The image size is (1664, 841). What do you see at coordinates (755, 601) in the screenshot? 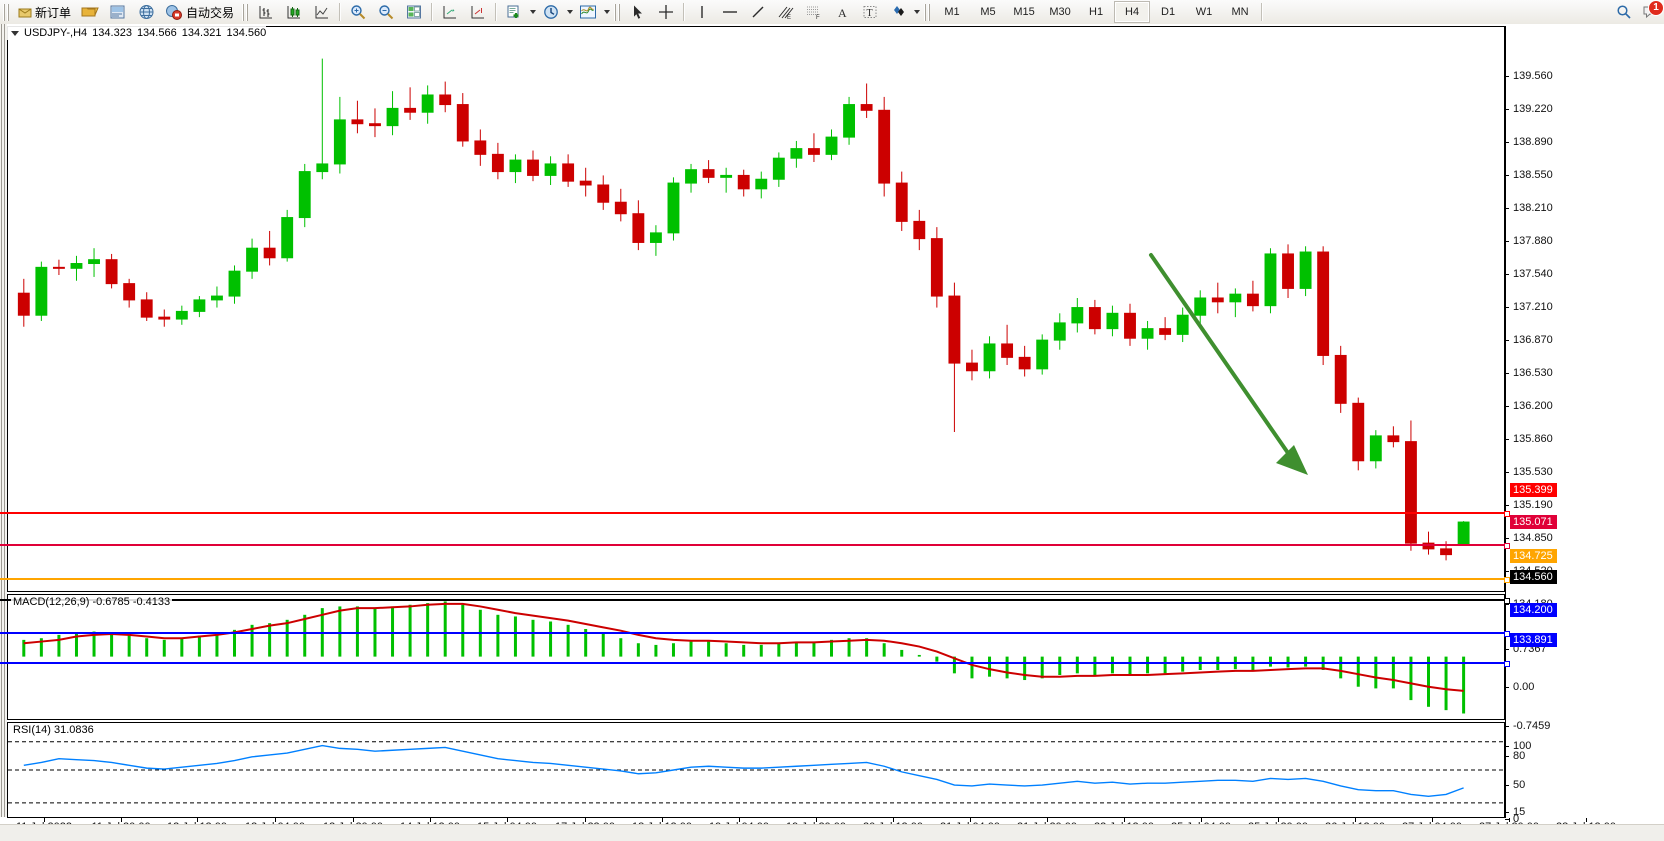
I see `last-price-line` at bounding box center [755, 601].